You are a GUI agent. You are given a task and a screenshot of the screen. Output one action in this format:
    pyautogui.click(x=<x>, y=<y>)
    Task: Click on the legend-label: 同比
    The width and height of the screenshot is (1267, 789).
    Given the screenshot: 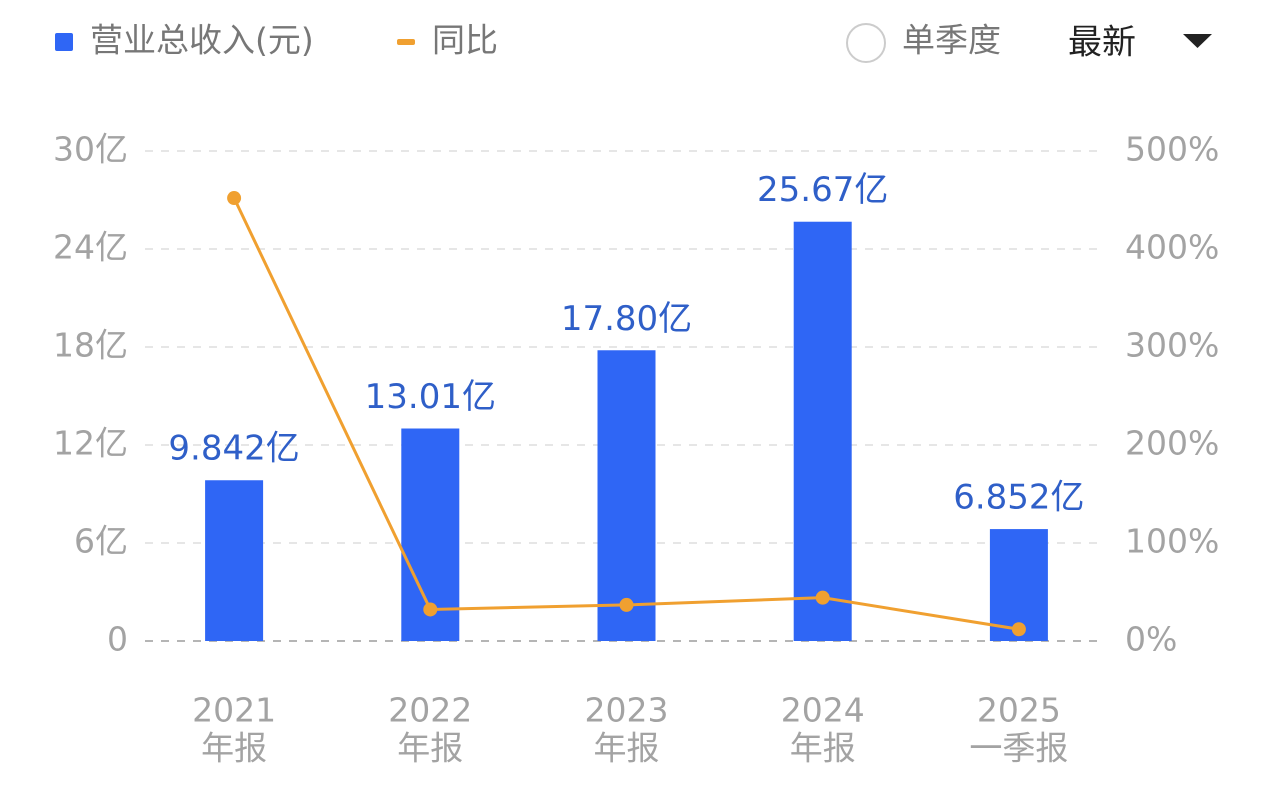 What is the action you would take?
    pyautogui.click(x=465, y=40)
    